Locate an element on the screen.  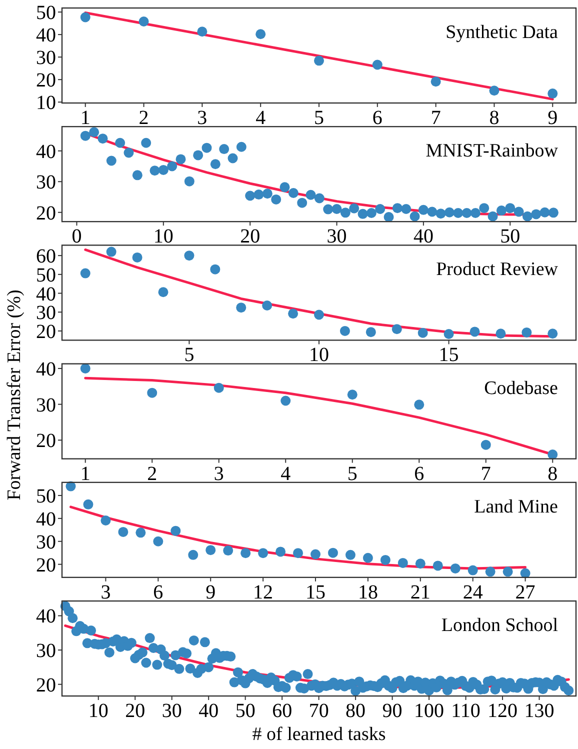
x-tick-label: 27 is located at coordinates (525, 592).